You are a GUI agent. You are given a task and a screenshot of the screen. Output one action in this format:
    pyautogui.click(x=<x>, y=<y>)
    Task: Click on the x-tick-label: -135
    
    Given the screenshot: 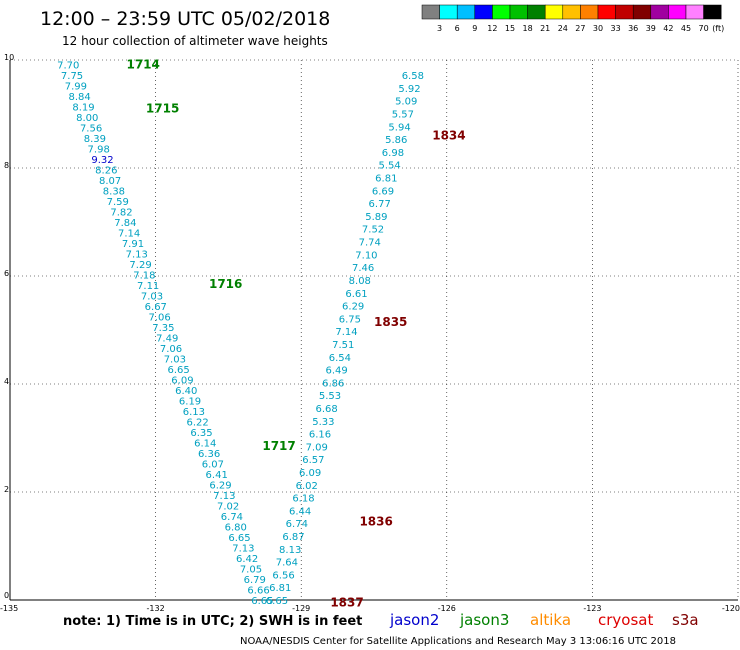 What is the action you would take?
    pyautogui.click(x=9, y=608)
    